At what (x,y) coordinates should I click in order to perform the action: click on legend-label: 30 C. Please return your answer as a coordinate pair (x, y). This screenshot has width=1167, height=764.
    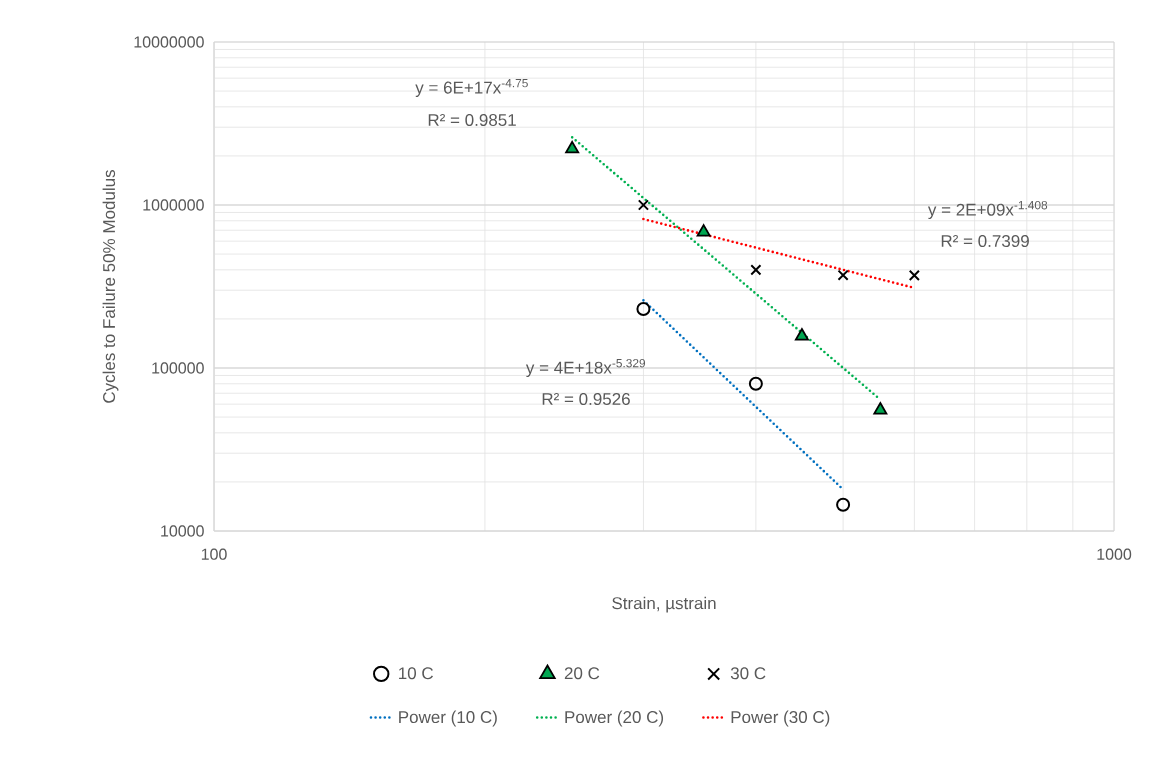
    Looking at the image, I should click on (748, 673).